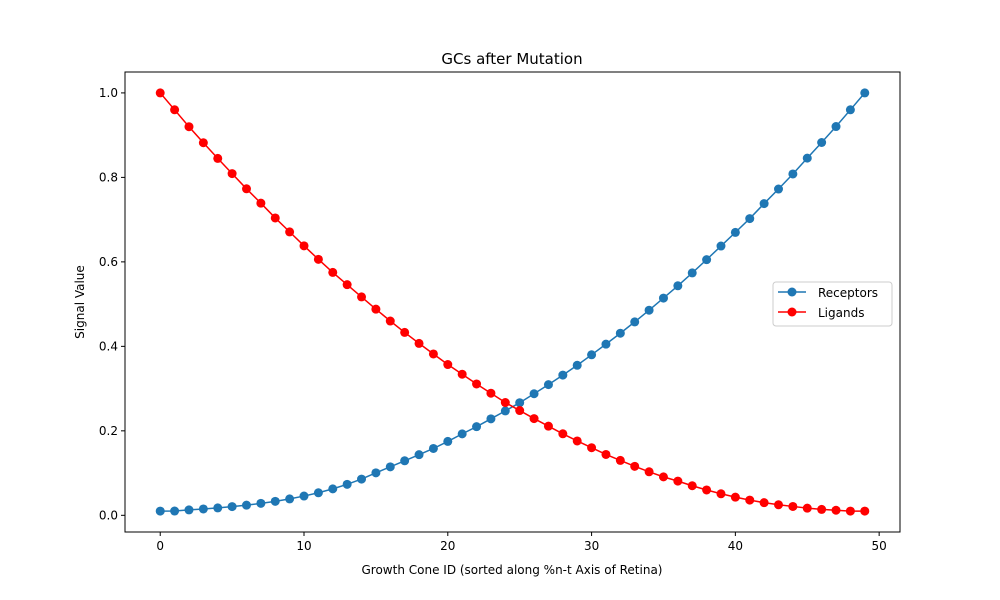 The image size is (1000, 600). I want to click on y-tick-label: 0.2, so click(108, 431).